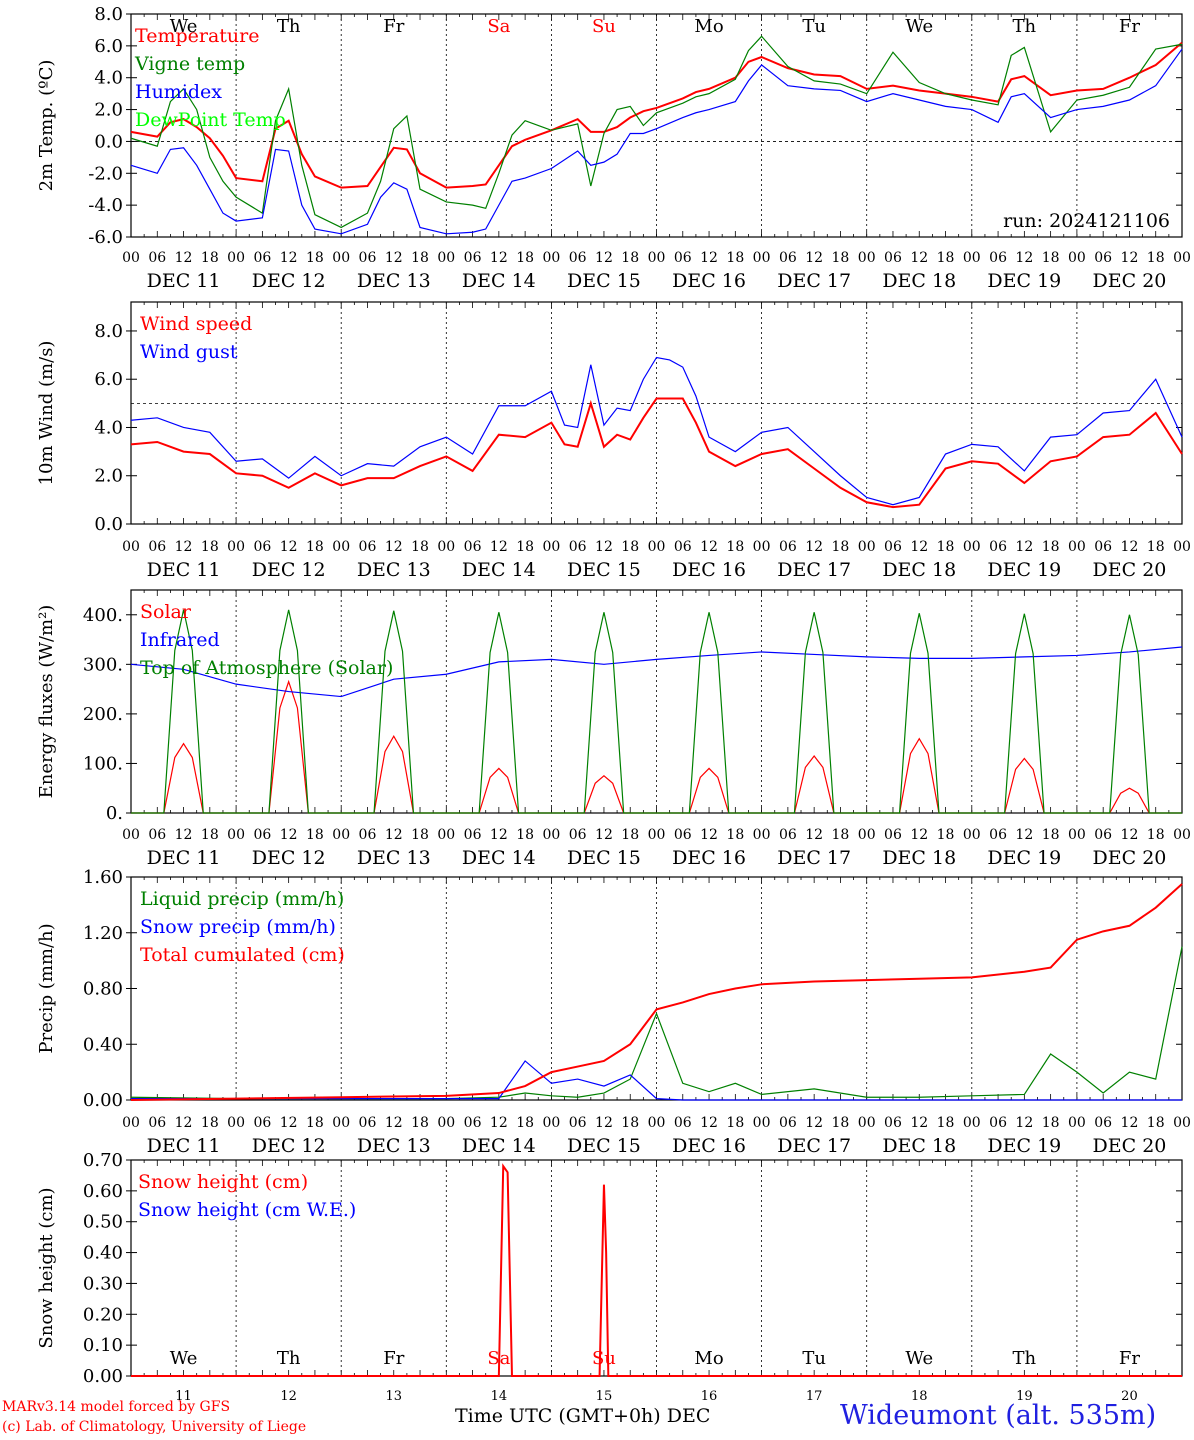  Describe the element at coordinates (210, 120) in the screenshot. I see `legend-entry: DewPoint Temp` at that location.